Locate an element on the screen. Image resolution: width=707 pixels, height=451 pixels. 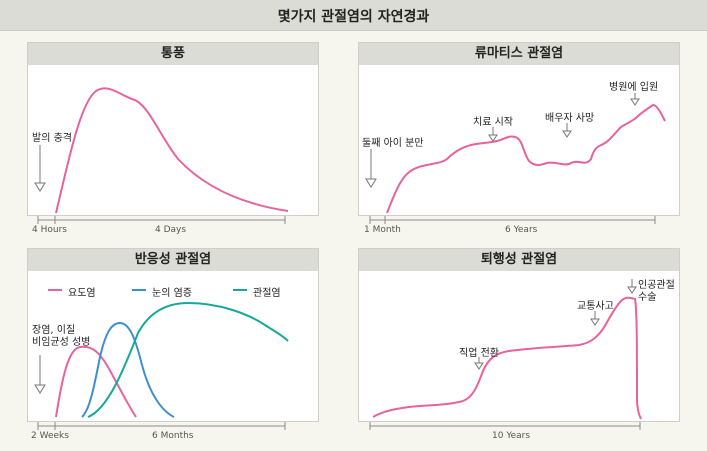
oa-annotation-job: 직업 전환 is located at coordinates (479, 353).